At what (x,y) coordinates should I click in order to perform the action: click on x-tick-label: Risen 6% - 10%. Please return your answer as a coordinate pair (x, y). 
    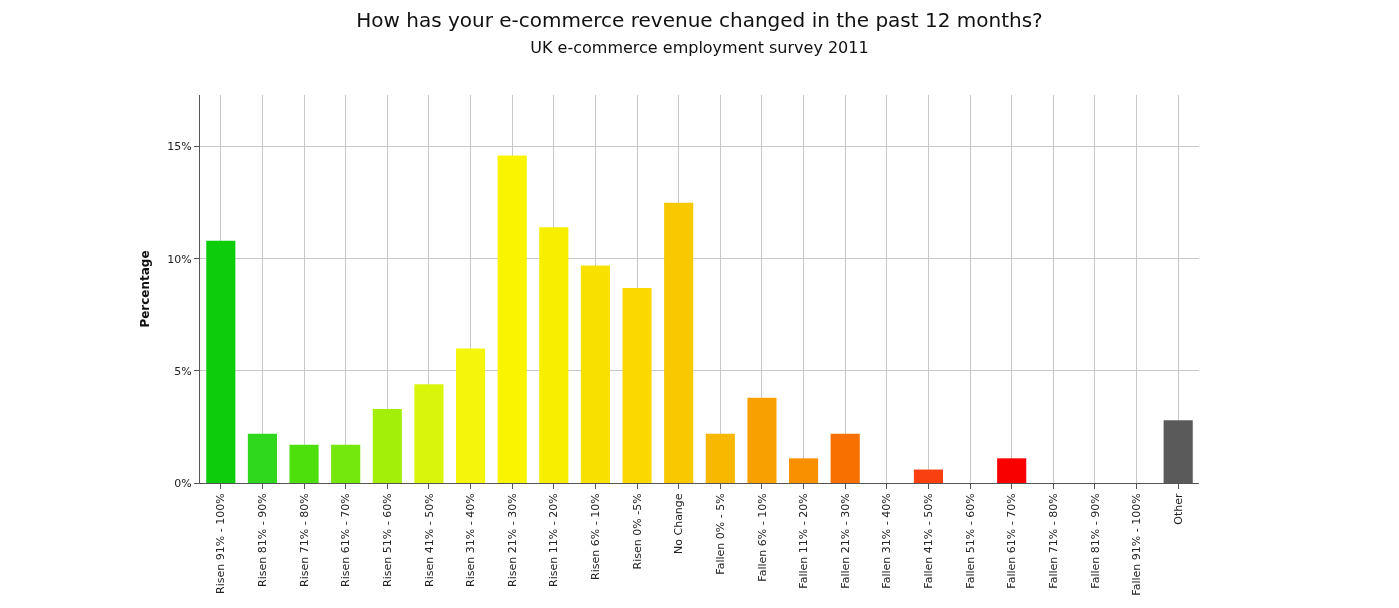
    Looking at the image, I should click on (596, 536).